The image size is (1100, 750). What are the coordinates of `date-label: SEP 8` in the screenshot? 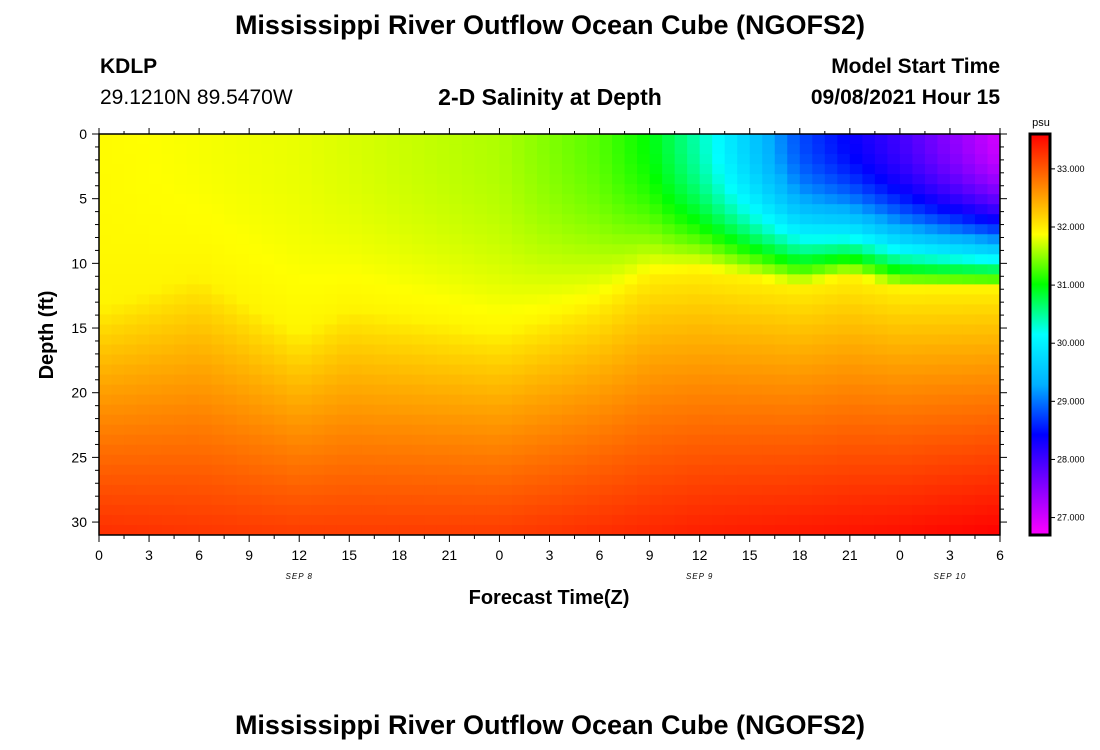 It's located at (299, 576).